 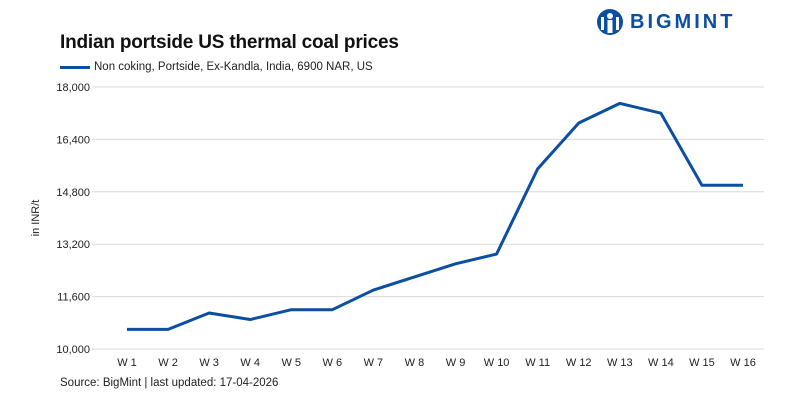 What do you see at coordinates (683, 21) in the screenshot?
I see `logo-text: BIGMINT` at bounding box center [683, 21].